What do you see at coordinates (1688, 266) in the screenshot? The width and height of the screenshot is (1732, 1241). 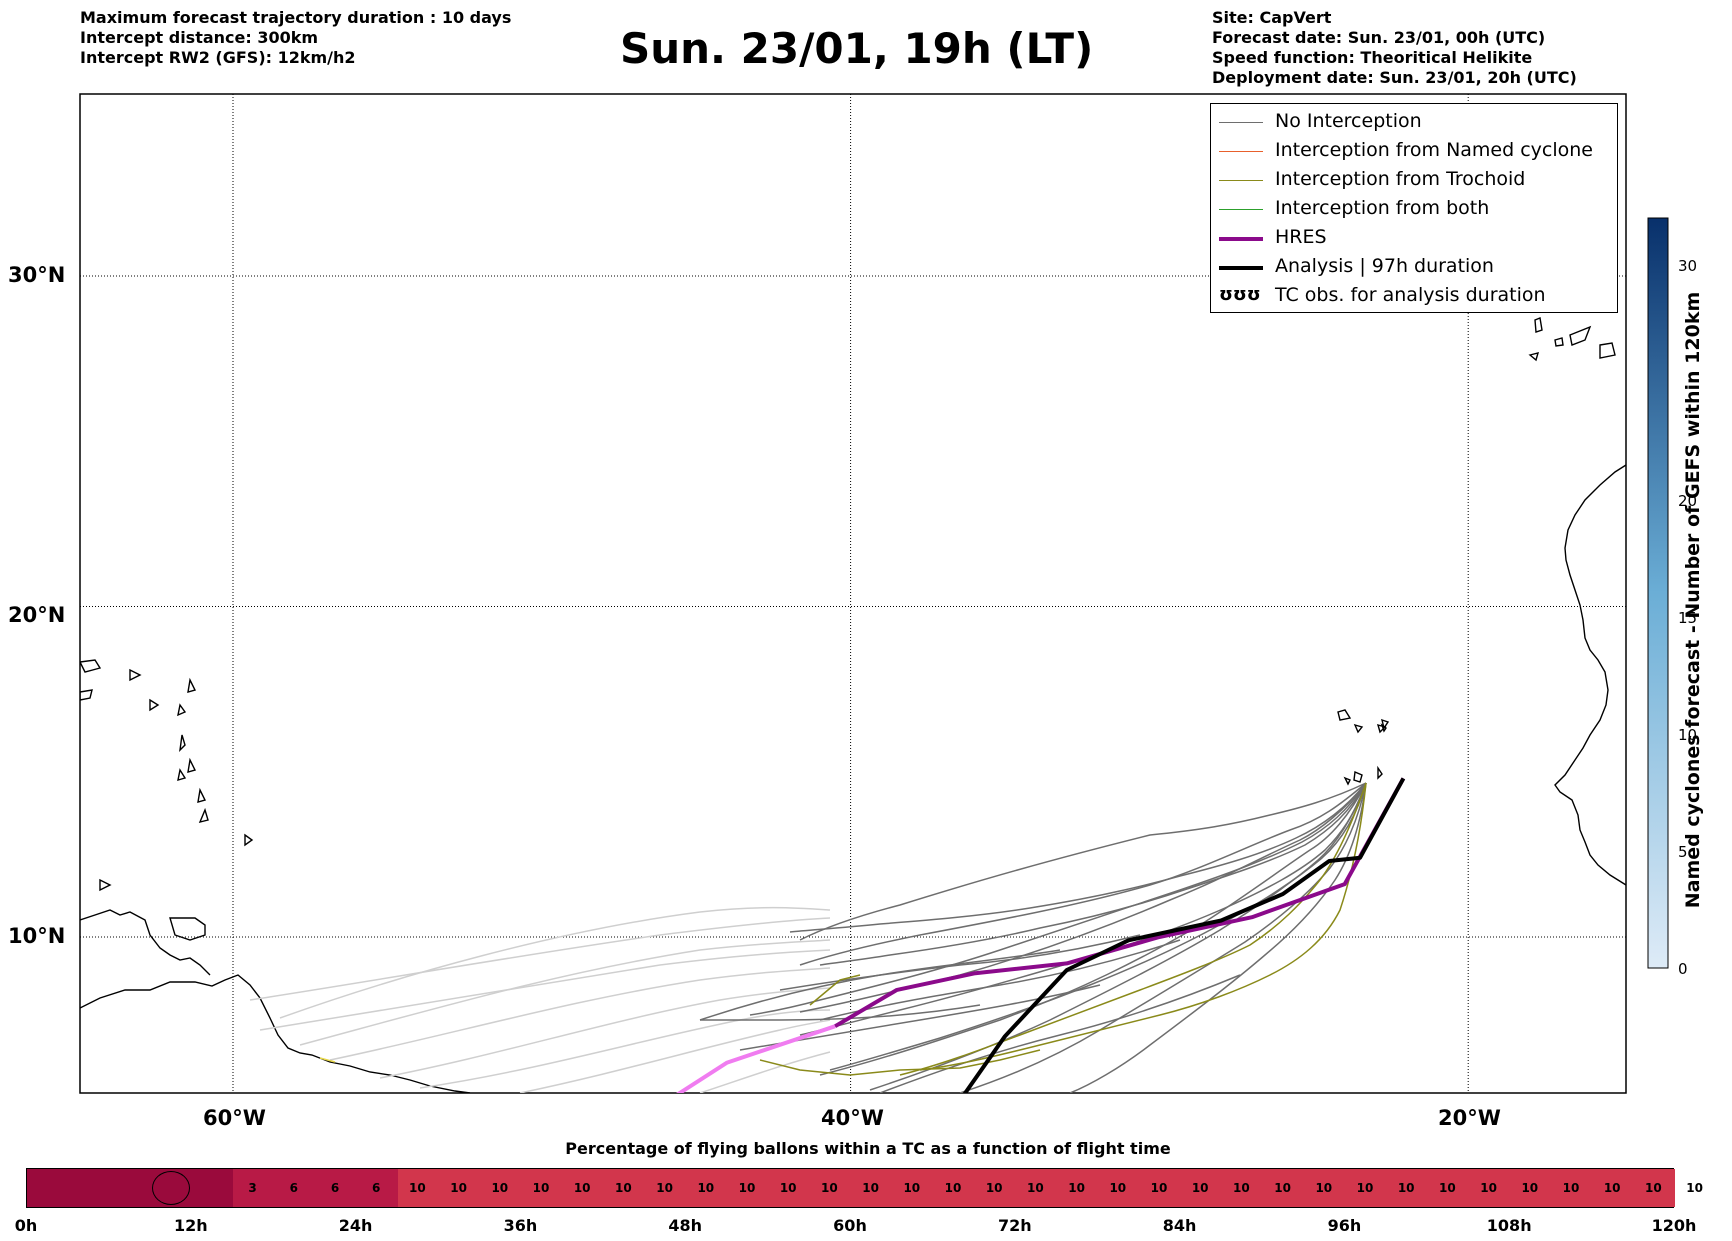 I see `colorbar-tick: 30` at bounding box center [1688, 266].